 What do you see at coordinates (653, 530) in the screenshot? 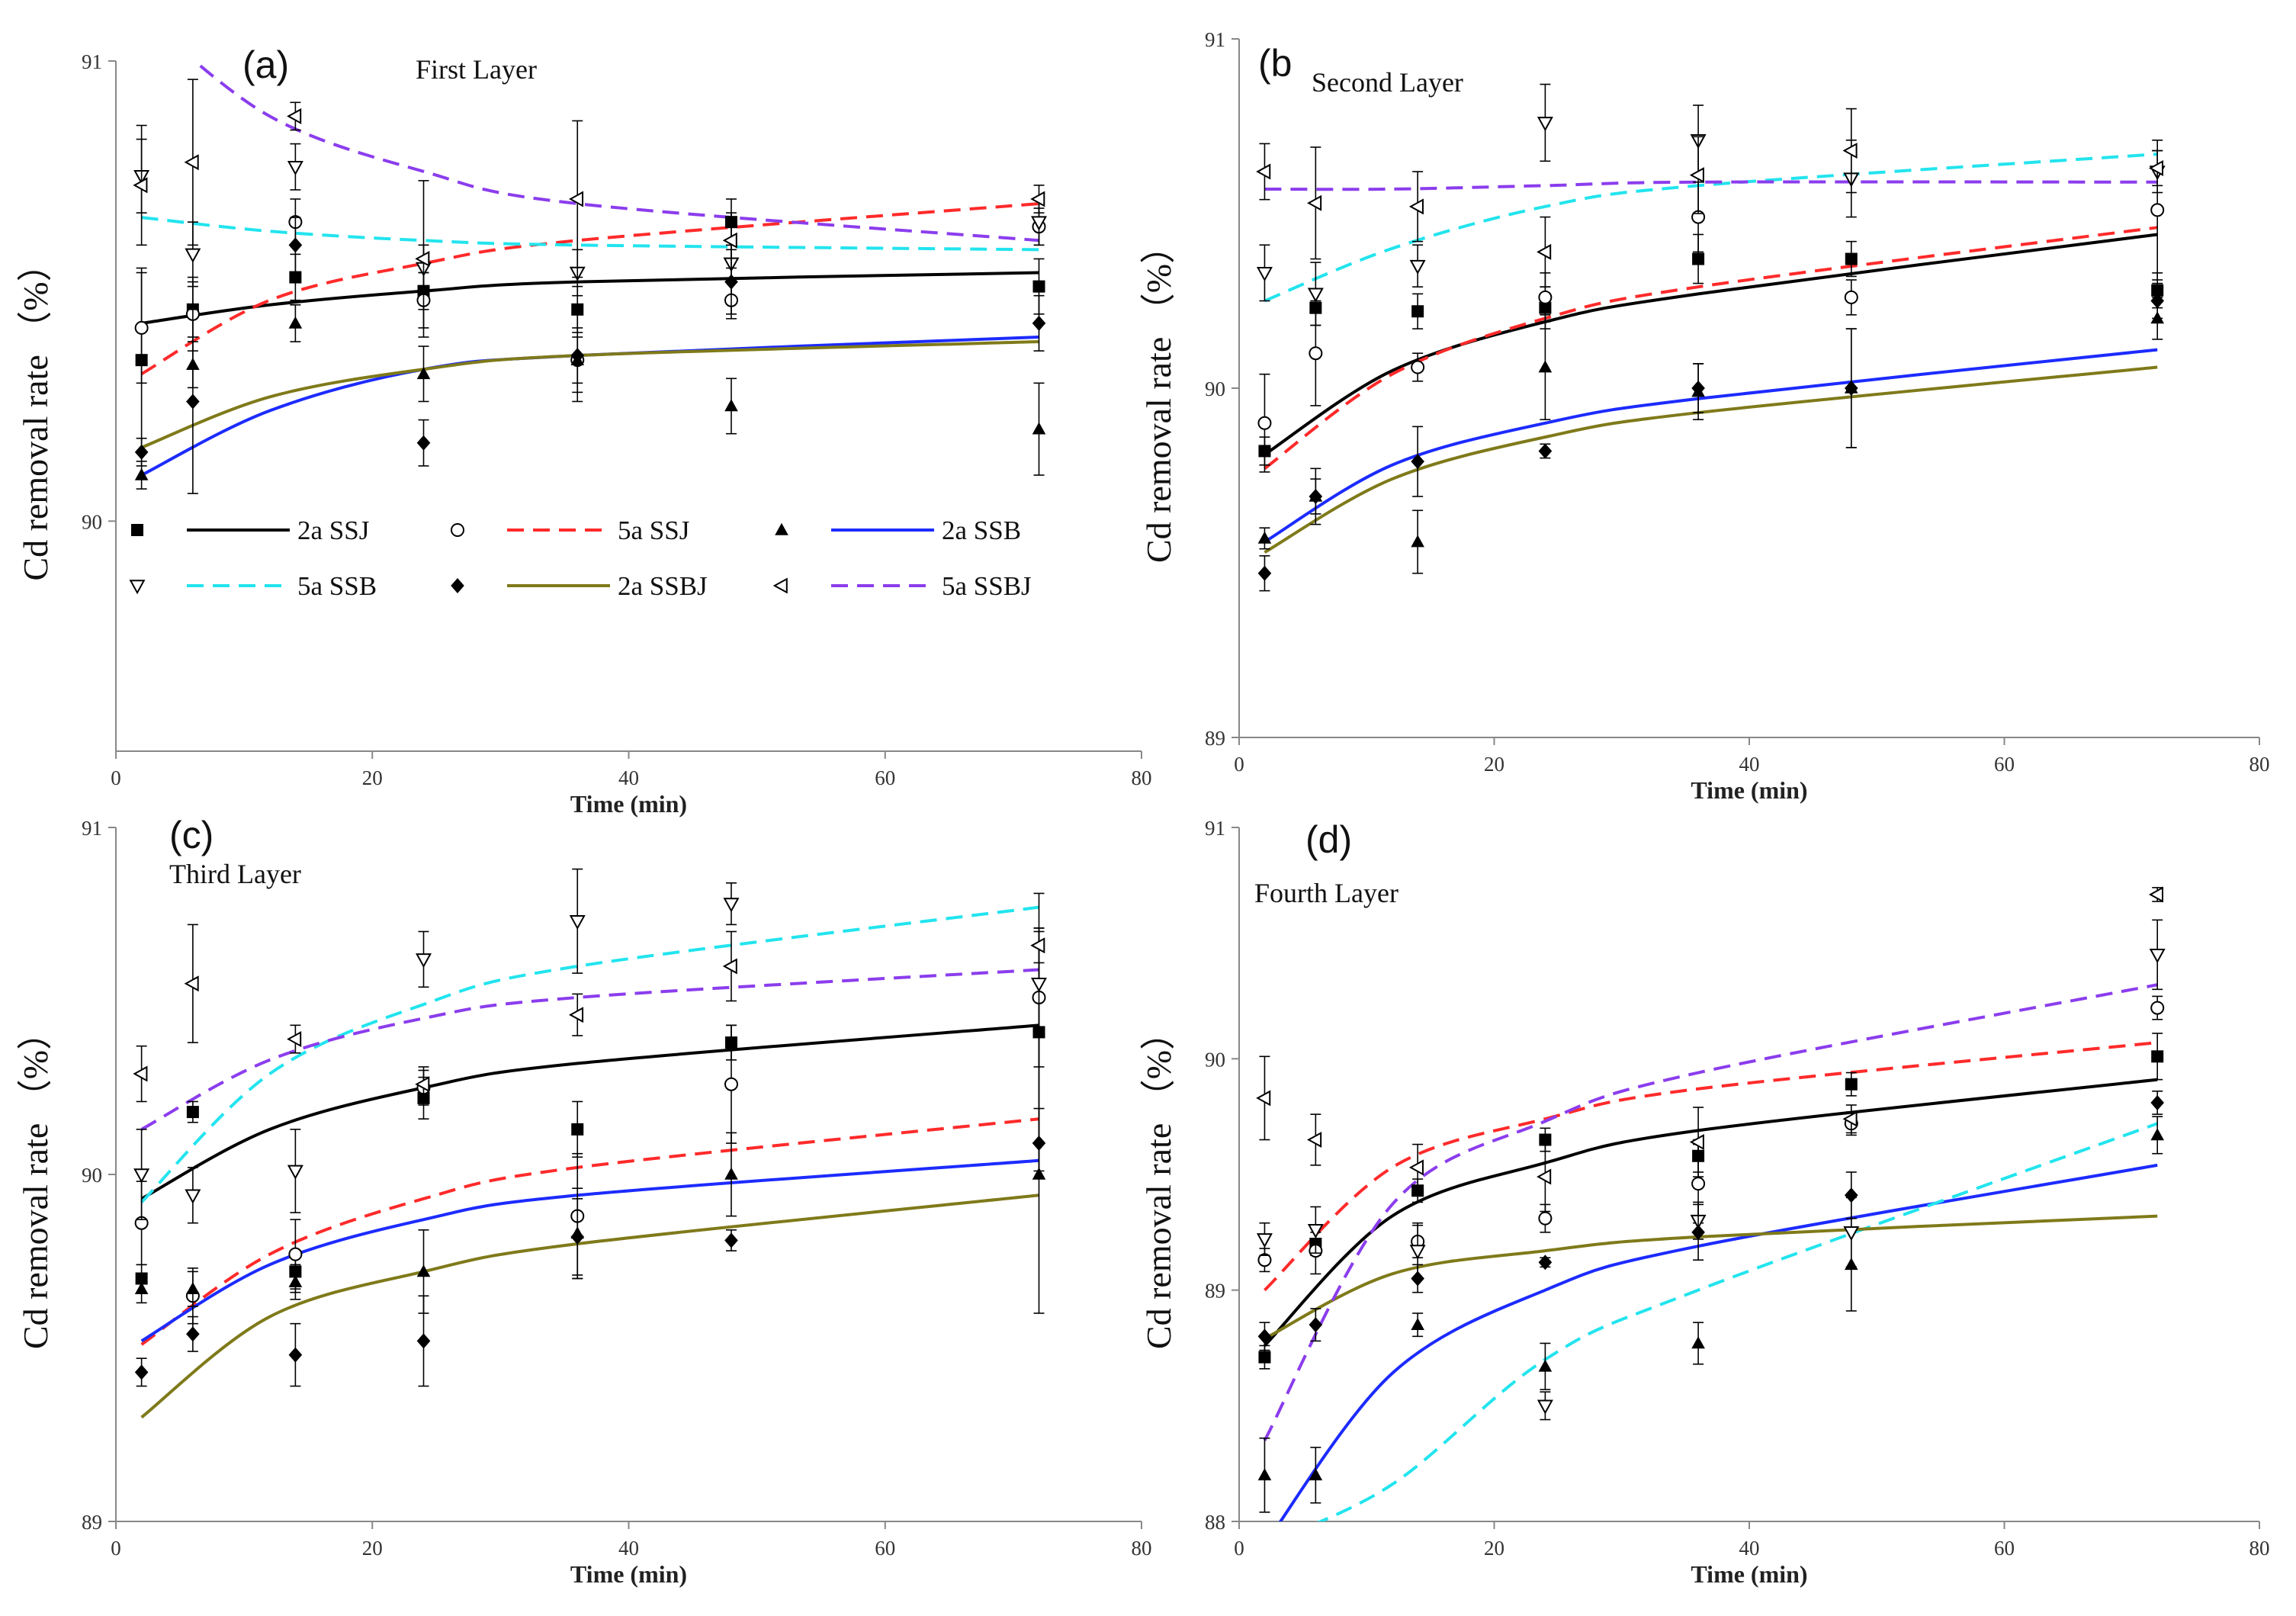
I see `legend-label: 5a SSJ` at bounding box center [653, 530].